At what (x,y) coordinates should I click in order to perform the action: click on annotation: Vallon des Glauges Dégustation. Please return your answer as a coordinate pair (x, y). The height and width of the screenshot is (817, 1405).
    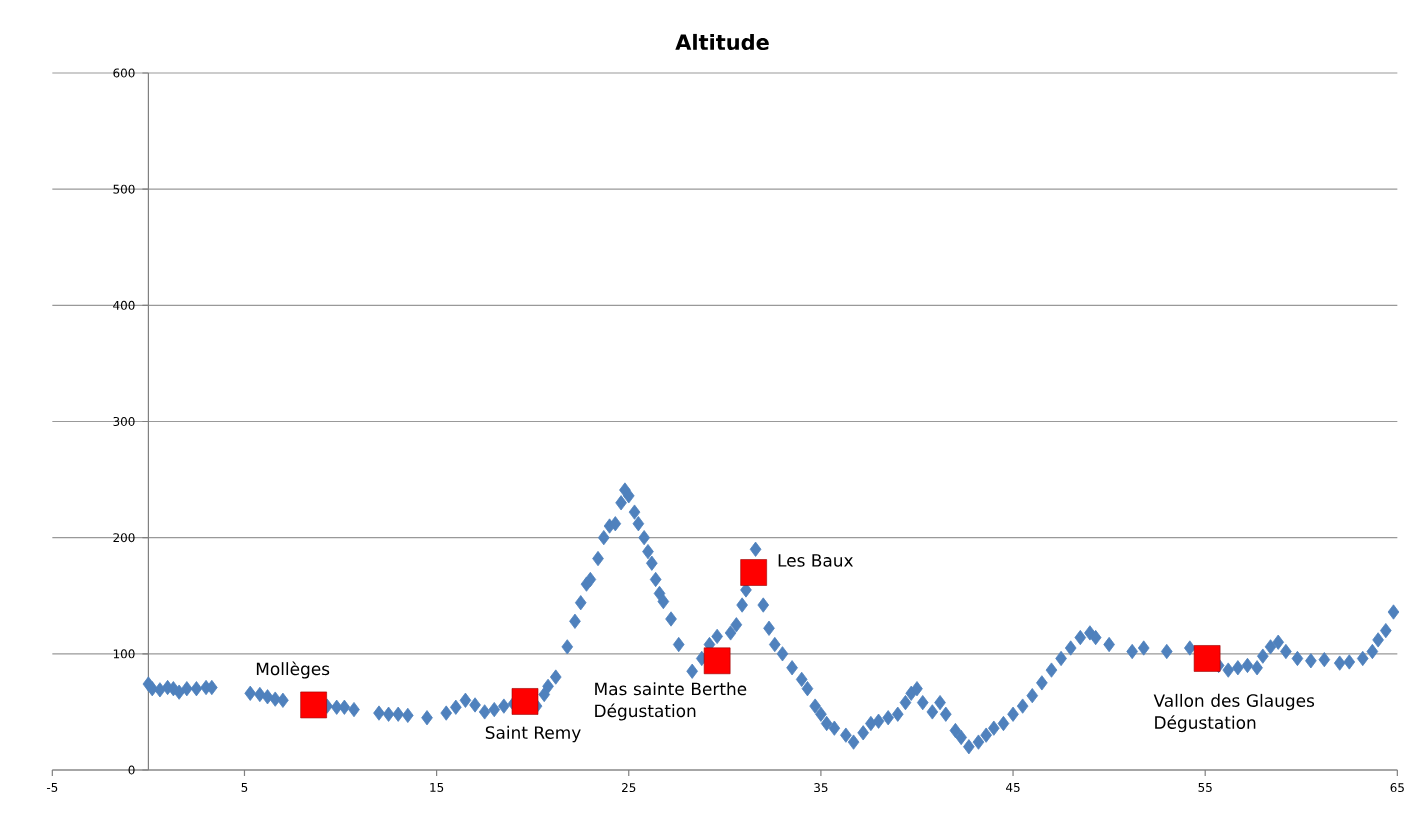
    Looking at the image, I should click on (1234, 713).